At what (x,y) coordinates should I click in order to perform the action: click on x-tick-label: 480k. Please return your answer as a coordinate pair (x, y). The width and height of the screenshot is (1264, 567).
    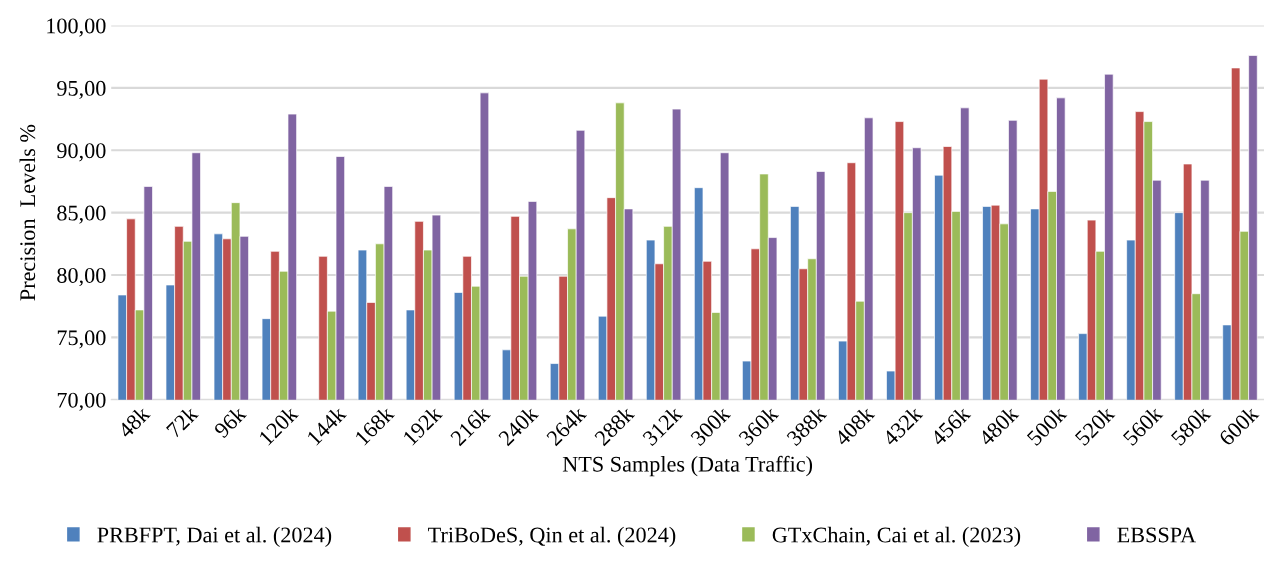
    Looking at the image, I should click on (998, 425).